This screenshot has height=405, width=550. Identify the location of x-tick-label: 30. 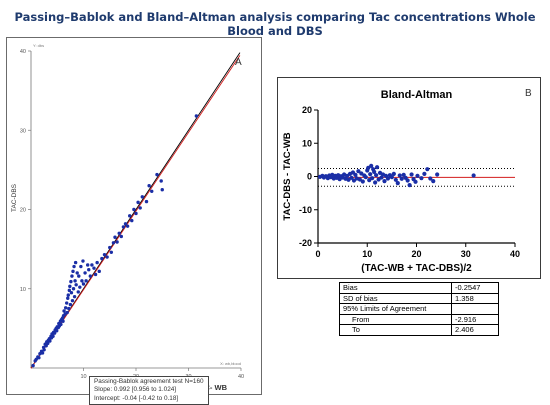
(466, 254).